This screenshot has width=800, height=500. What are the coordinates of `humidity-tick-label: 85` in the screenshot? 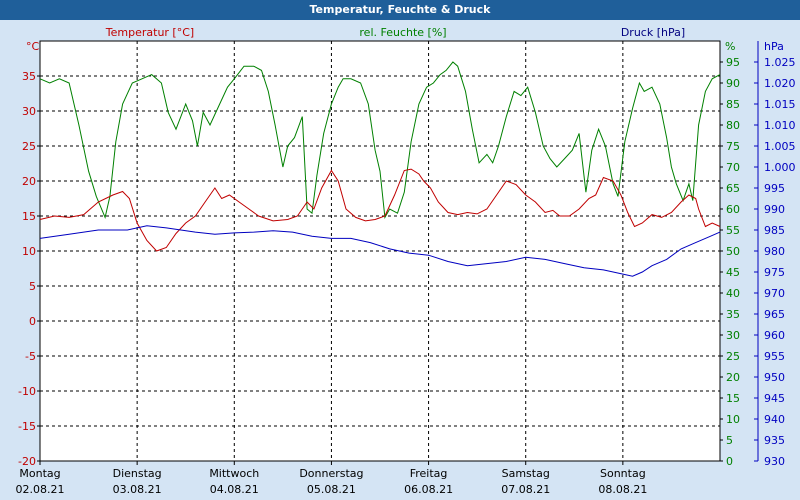 It's located at (733, 104).